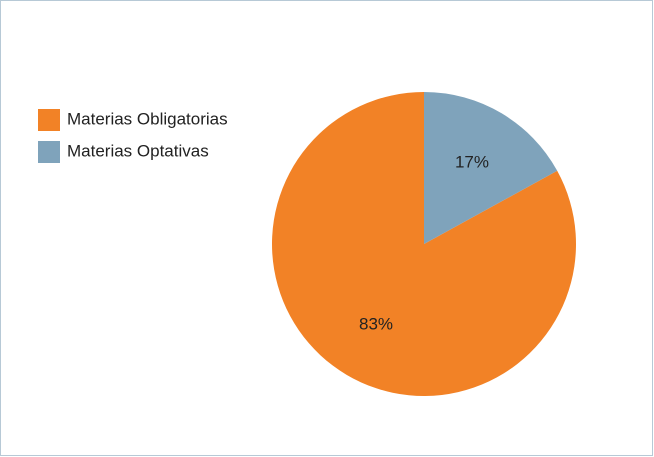 Image resolution: width=654 pixels, height=457 pixels. What do you see at coordinates (491, 168) in the screenshot?
I see `pie-slice` at bounding box center [491, 168].